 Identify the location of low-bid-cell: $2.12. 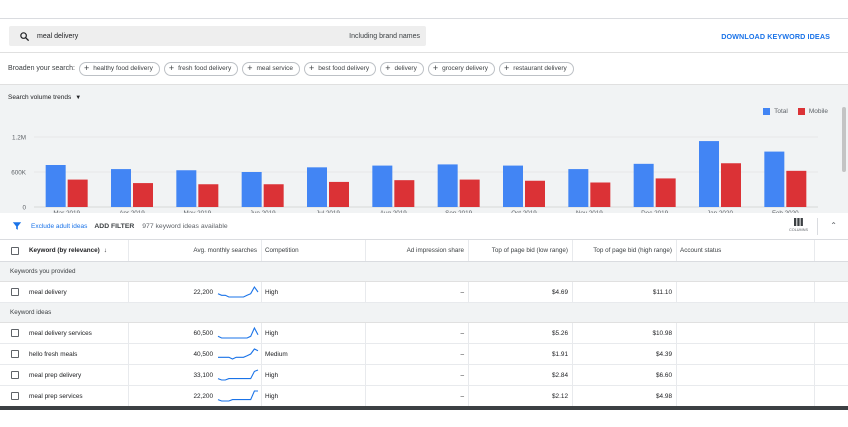
(560, 396).